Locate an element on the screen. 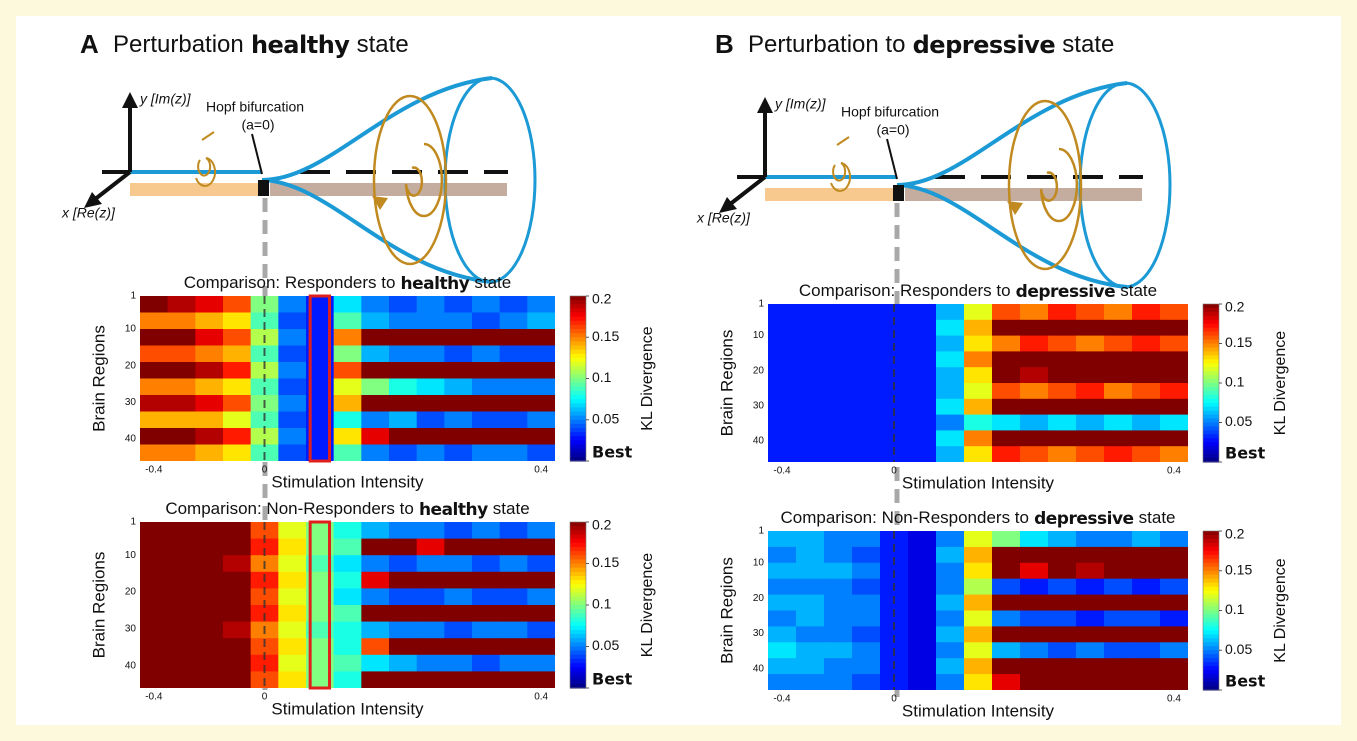 The image size is (1357, 741). spiral-outer is located at coordinates (410, 180).